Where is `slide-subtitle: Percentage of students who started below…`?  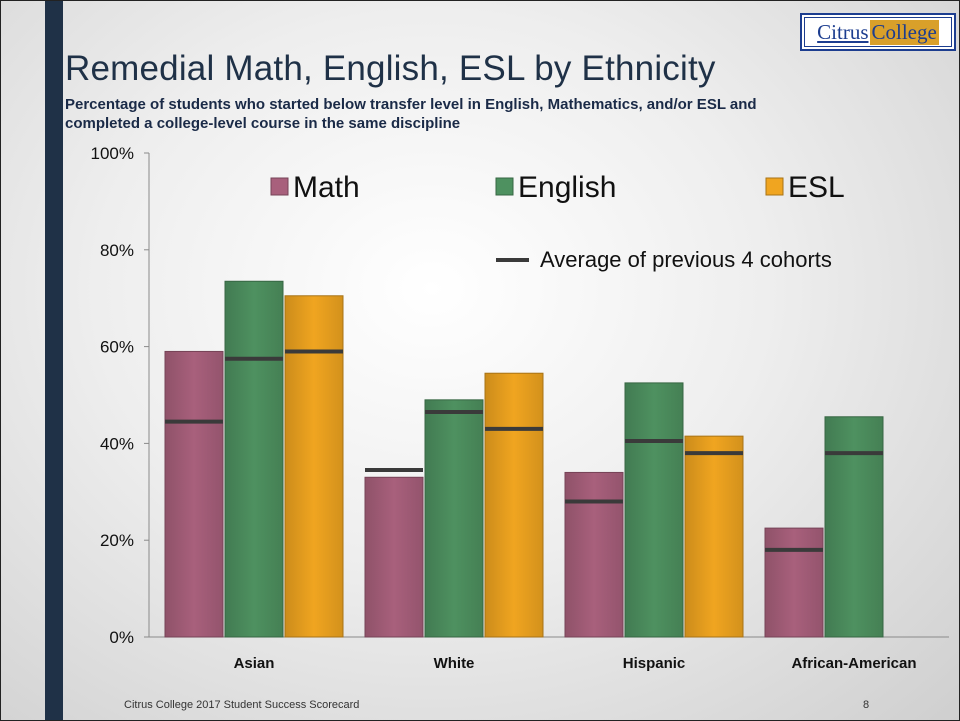
slide-subtitle: Percentage of students who started below… is located at coordinates (411, 114).